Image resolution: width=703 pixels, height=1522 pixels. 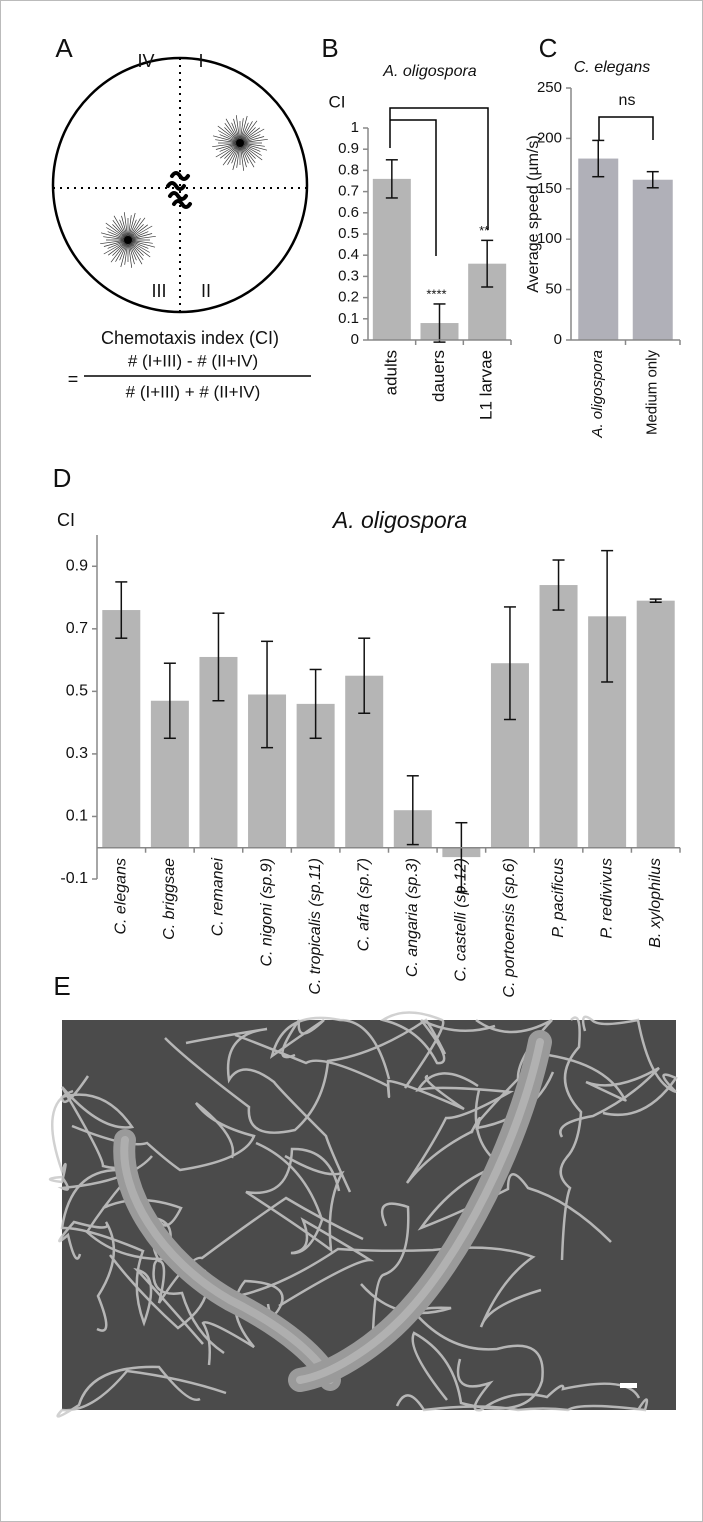 I want to click on x-tick-label: adults, so click(x=390, y=372).